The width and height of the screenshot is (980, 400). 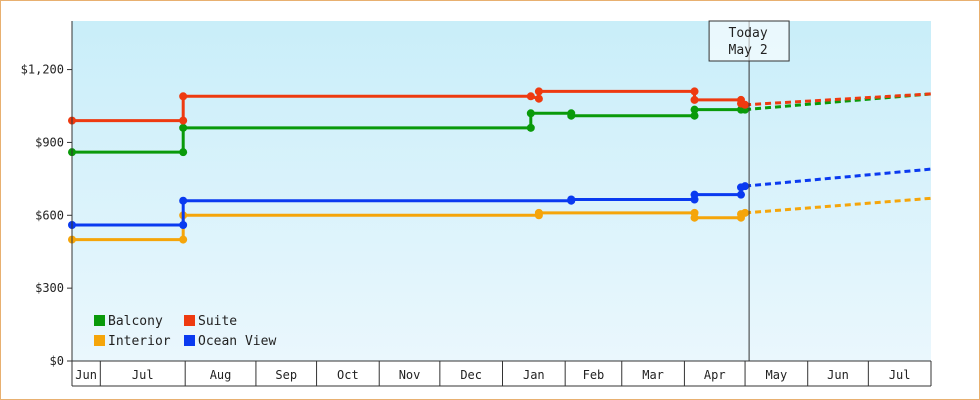 I want to click on legend-item-ocean-view: Ocean View, so click(x=230, y=341).